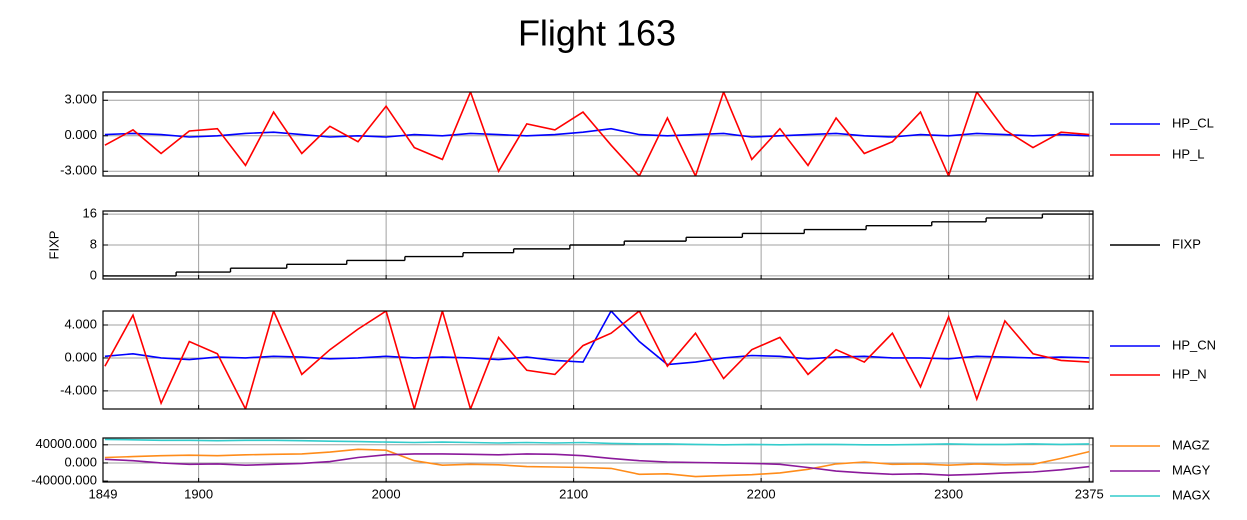  I want to click on legend-label: HP_CN, so click(1194, 344).